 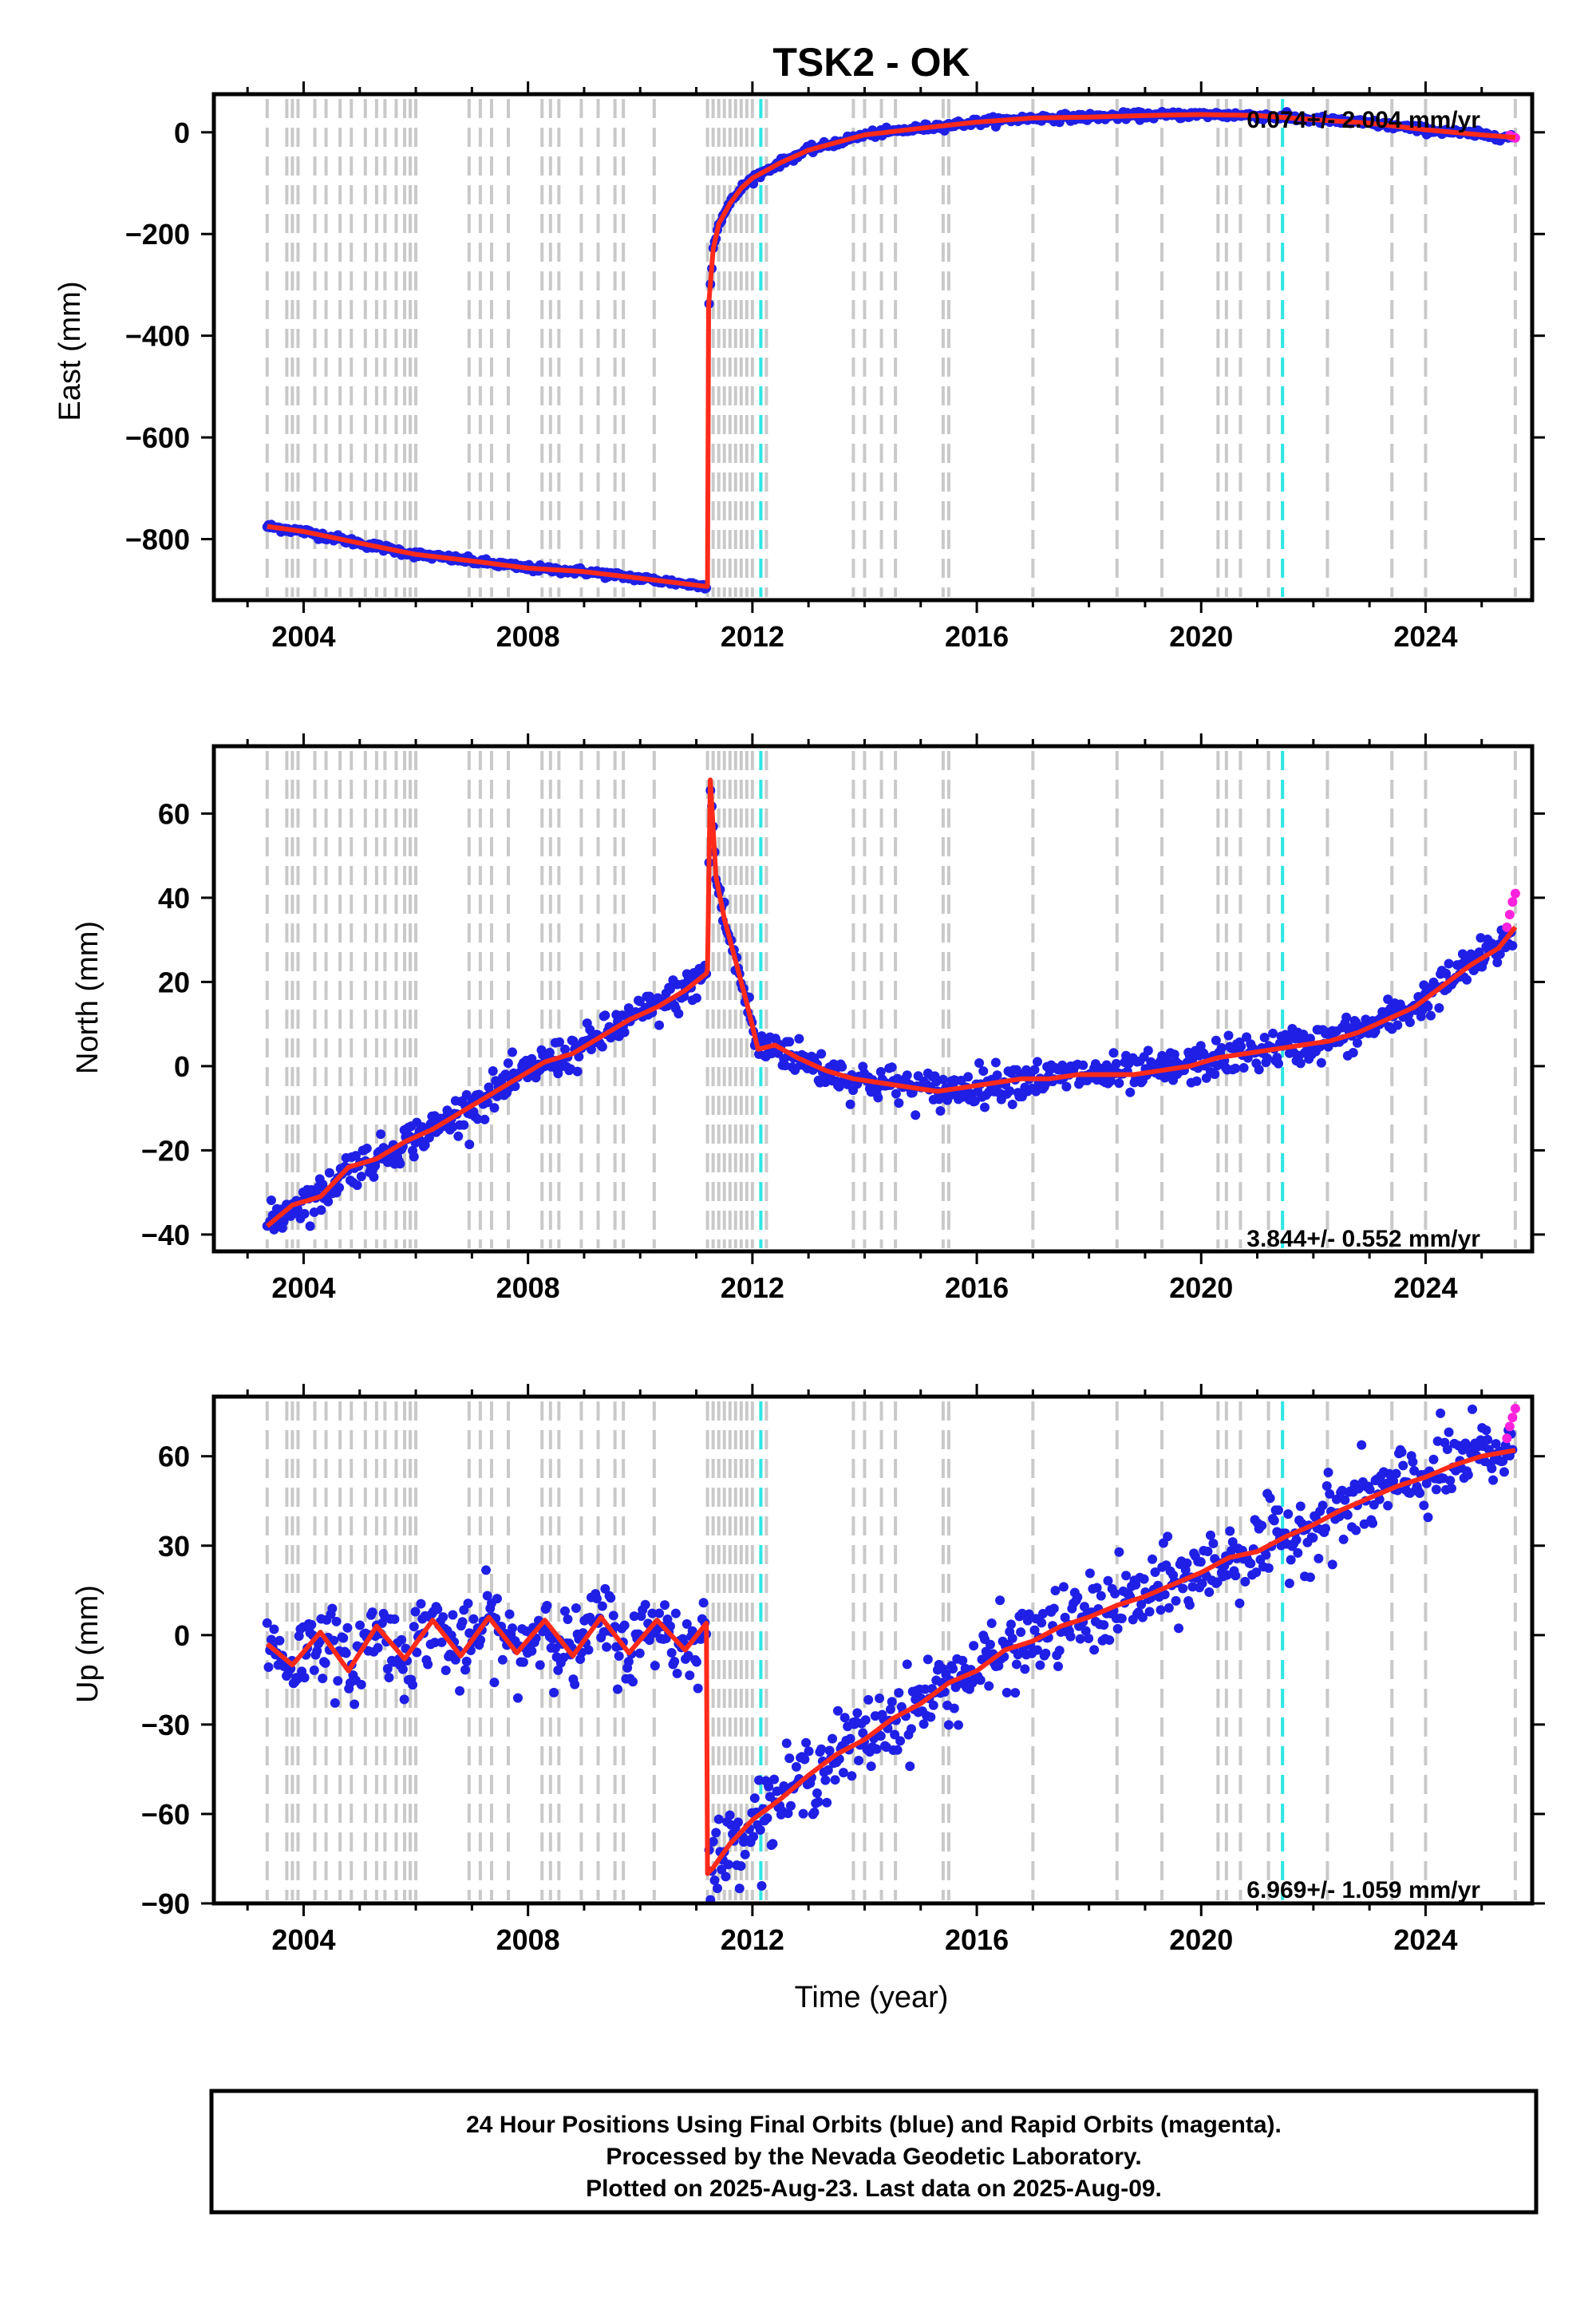 I want to click on y-tick-label: 60, so click(x=174, y=1457).